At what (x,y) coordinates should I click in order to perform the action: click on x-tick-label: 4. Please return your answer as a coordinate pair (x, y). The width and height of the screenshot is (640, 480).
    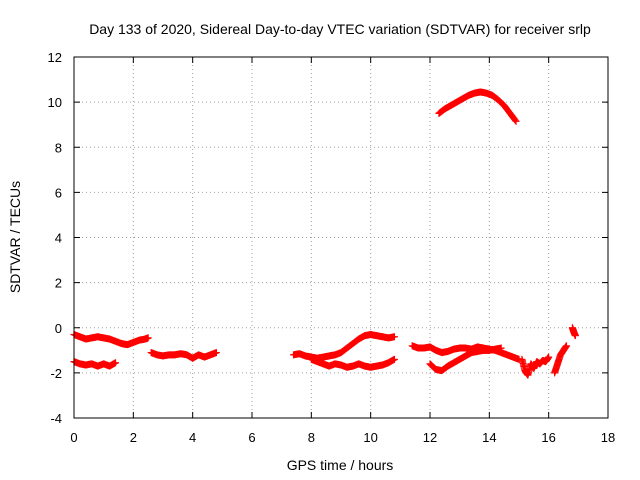
    Looking at the image, I should click on (192, 437).